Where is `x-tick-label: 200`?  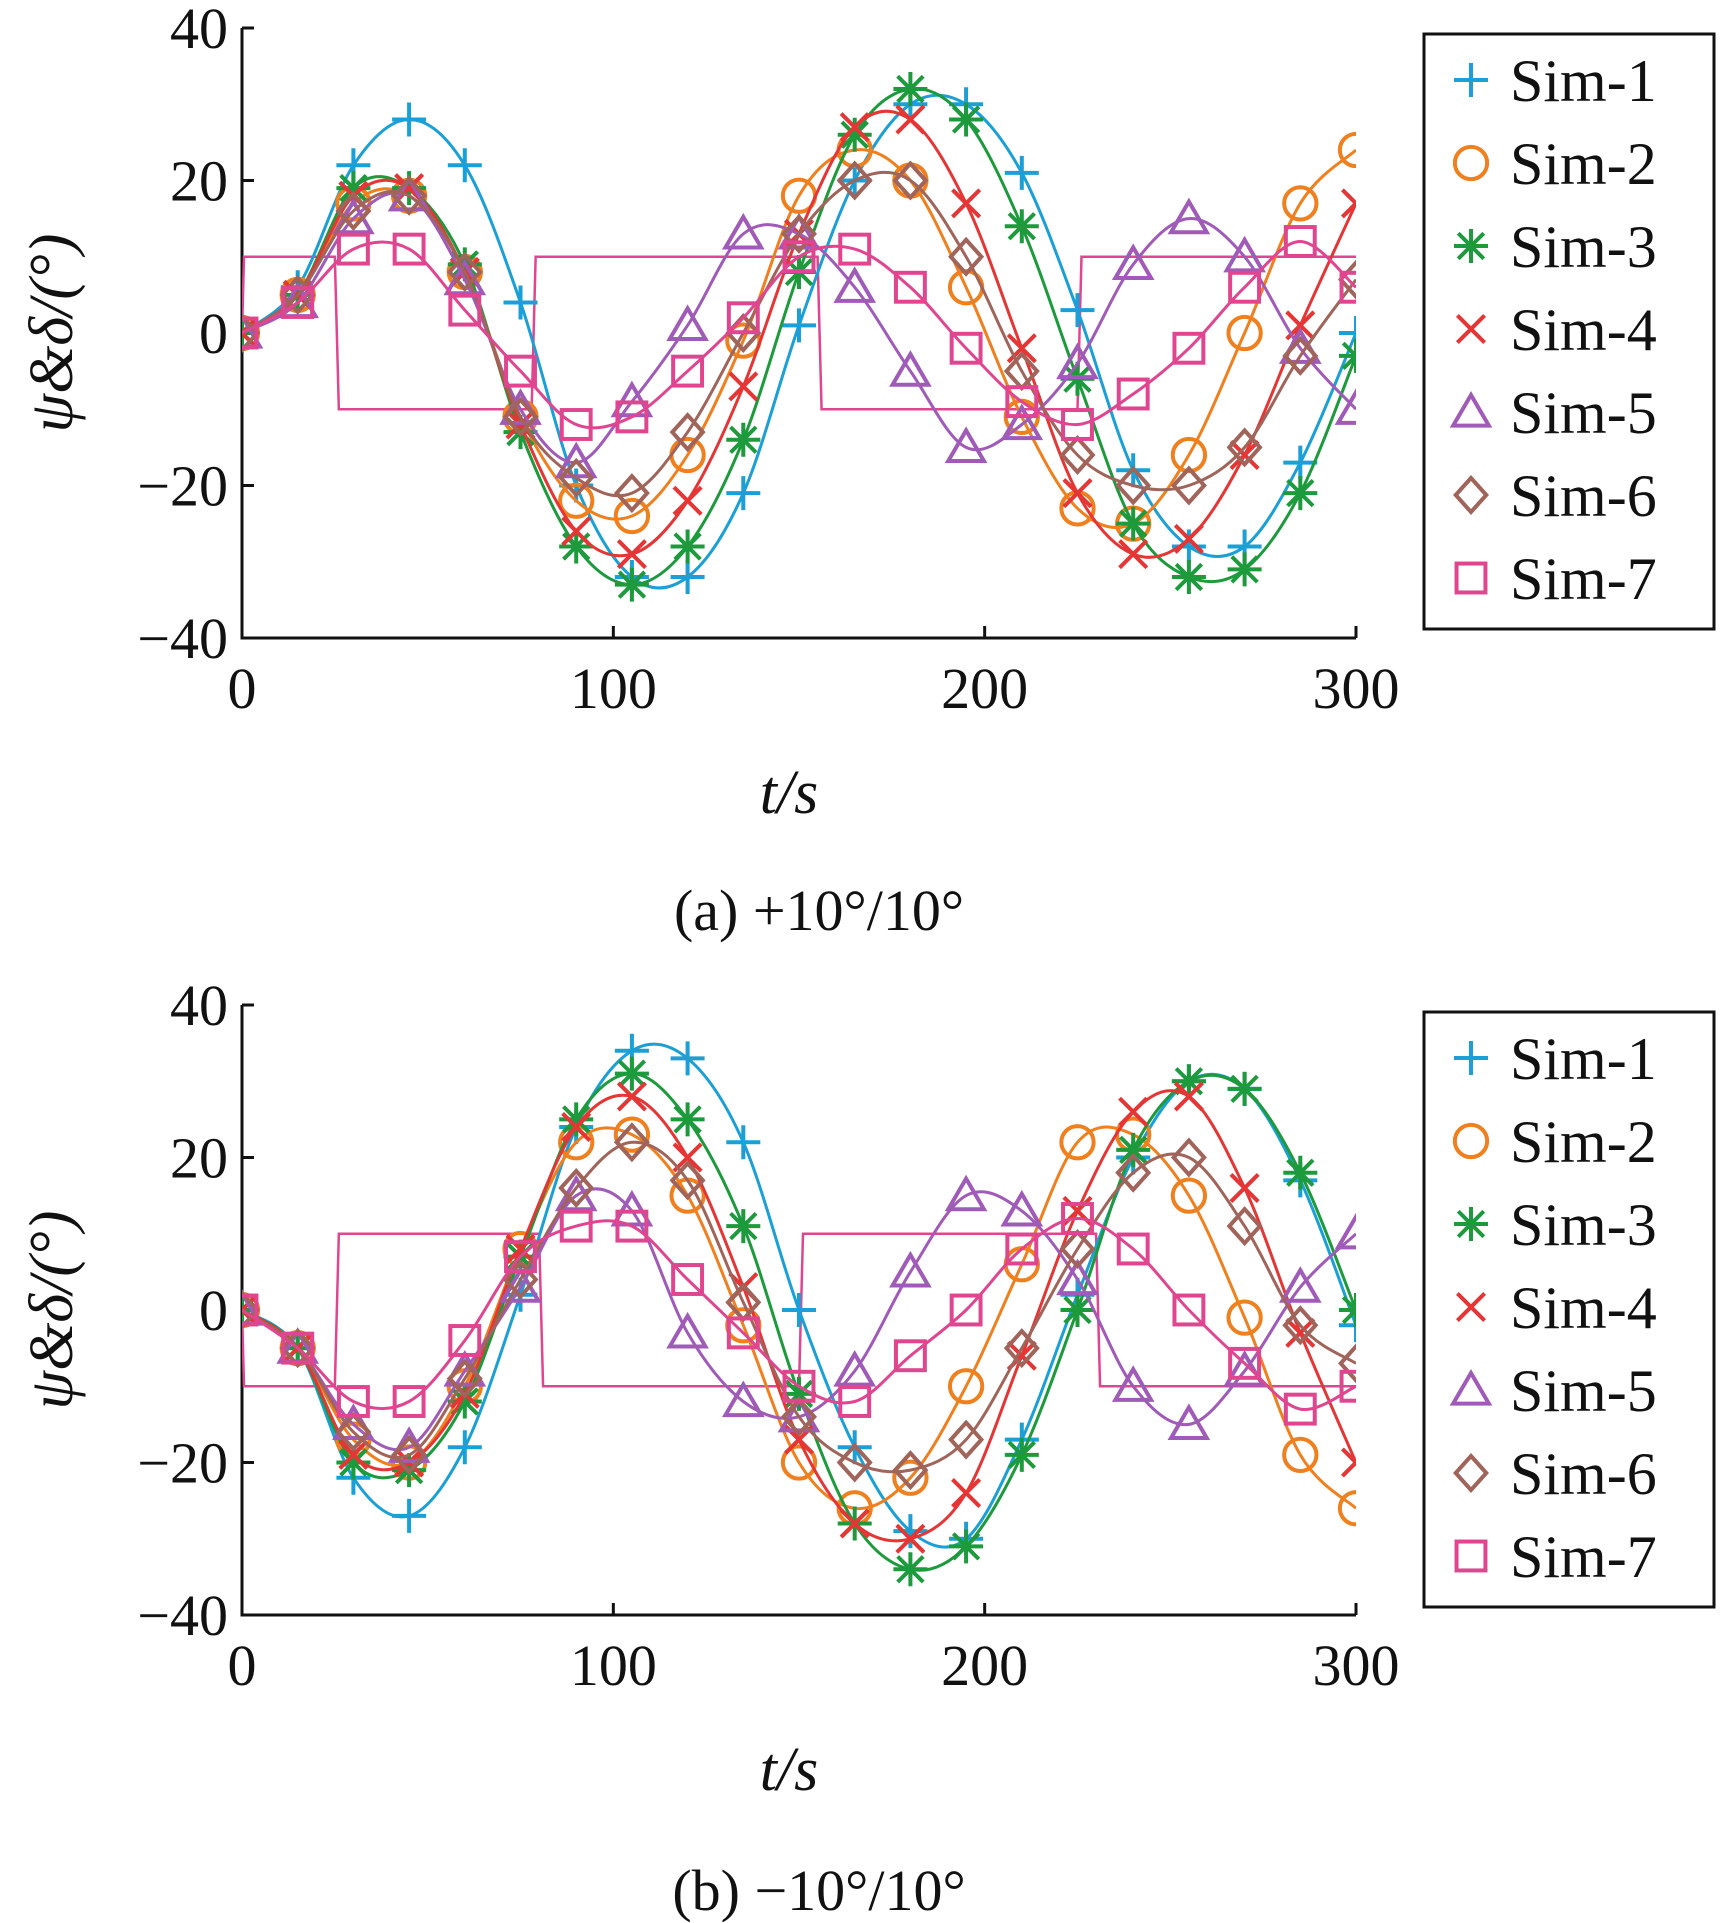
x-tick-label: 200 is located at coordinates (984, 688).